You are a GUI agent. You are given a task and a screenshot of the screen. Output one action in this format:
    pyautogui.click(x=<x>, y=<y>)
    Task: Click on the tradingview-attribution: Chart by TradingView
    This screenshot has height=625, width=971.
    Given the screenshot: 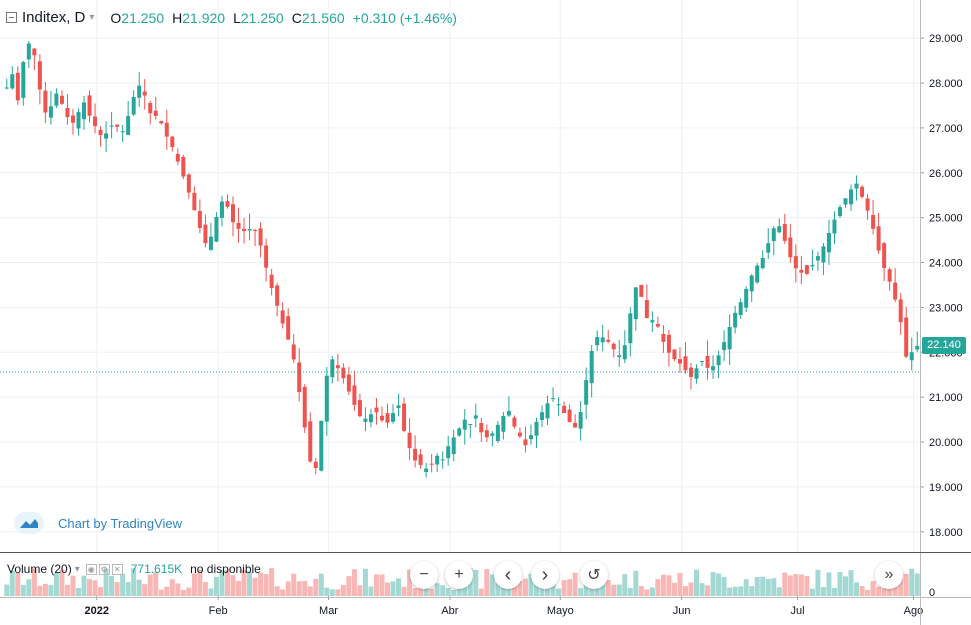 What is the action you would take?
    pyautogui.click(x=98, y=523)
    